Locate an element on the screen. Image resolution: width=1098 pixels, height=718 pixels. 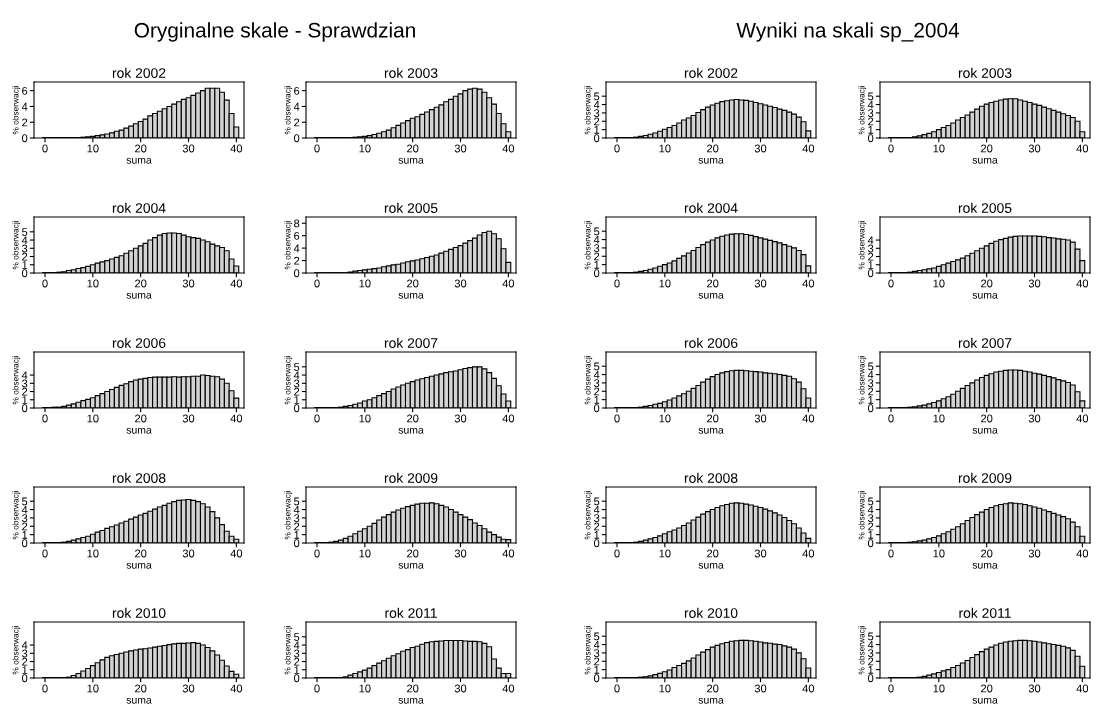
chart-title: rok 2006 is located at coordinates (139, 342).